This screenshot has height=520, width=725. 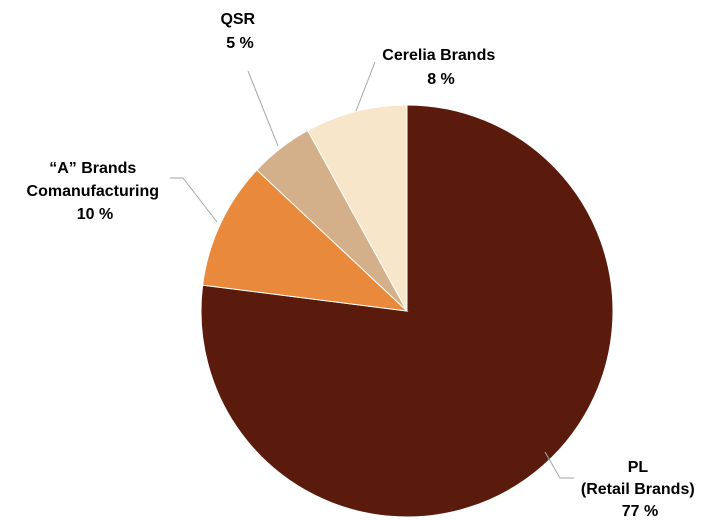 I want to click on leader-line-a-brands, so click(x=194, y=200).